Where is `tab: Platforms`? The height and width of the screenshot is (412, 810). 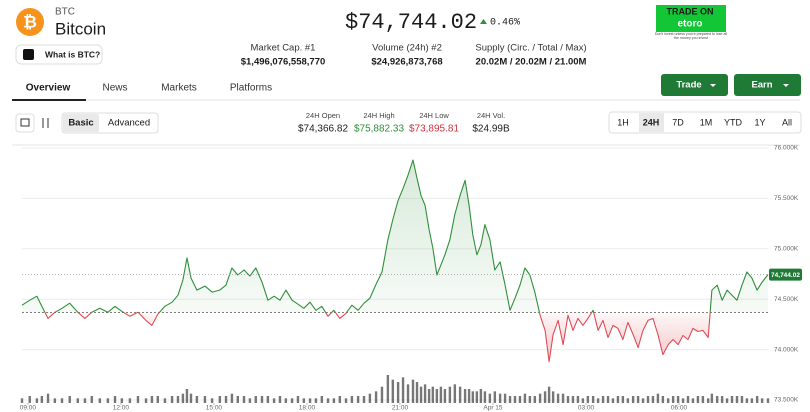
tab: Platforms is located at coordinates (251, 88).